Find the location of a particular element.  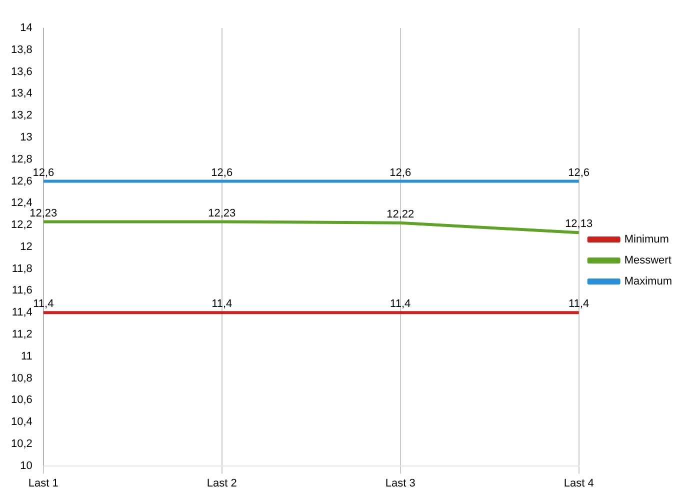

y-tick-label: 11,2 is located at coordinates (22, 334).